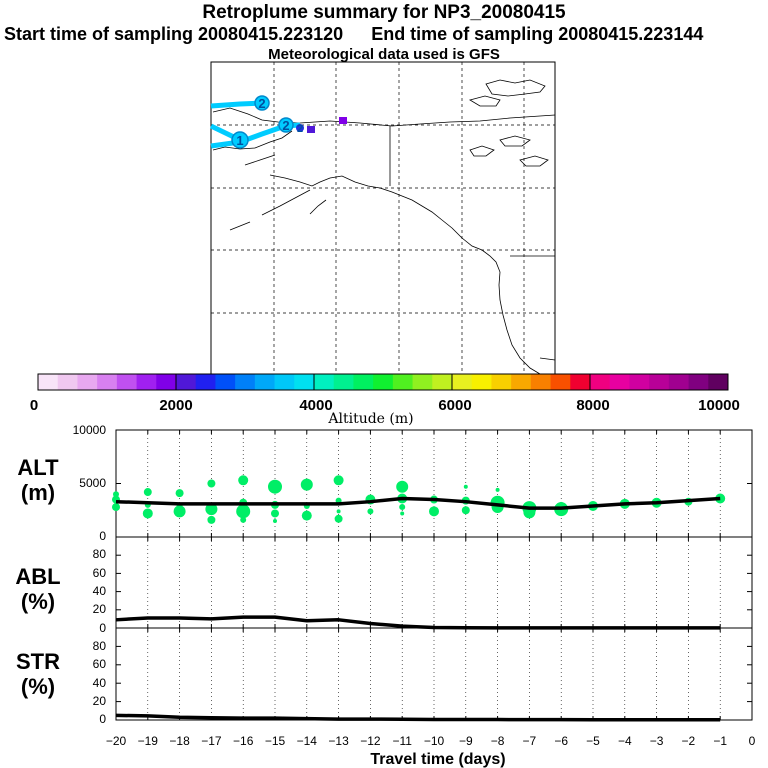 The width and height of the screenshot is (768, 768). Describe the element at coordinates (593, 741) in the screenshot. I see `x-tick-label: −5` at that location.